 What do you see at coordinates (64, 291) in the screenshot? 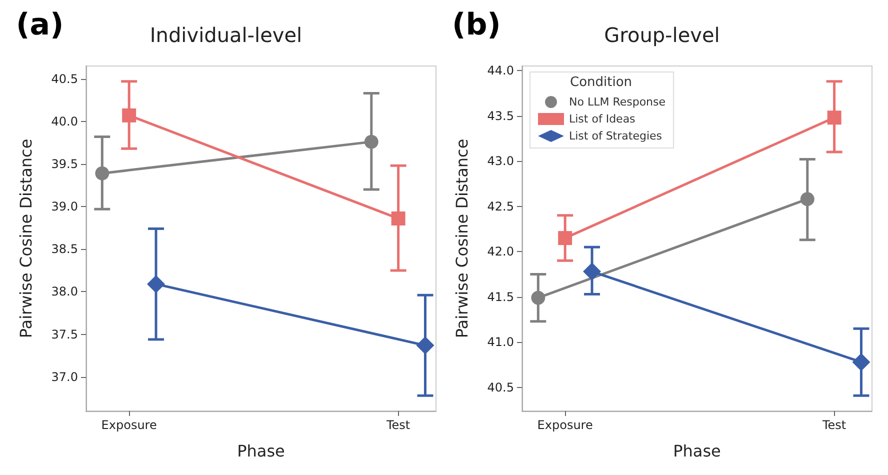
I see `y-tick-label: 38.0` at bounding box center [64, 291].